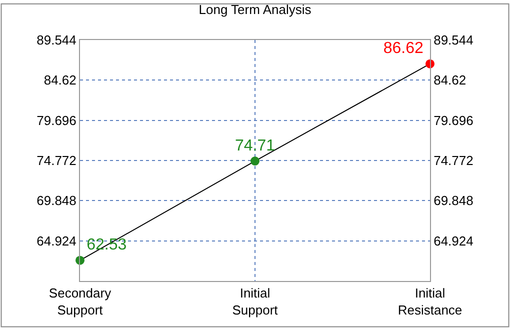 The width and height of the screenshot is (510, 330). I want to click on y-tick-label: 79.696, so click(56, 120).